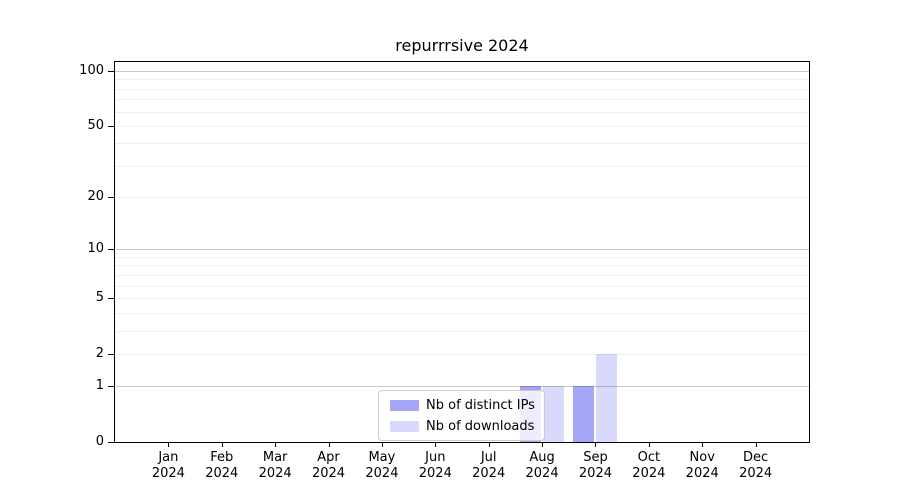  Describe the element at coordinates (595, 457) in the screenshot. I see `x-tick-label-month: Sep` at that location.